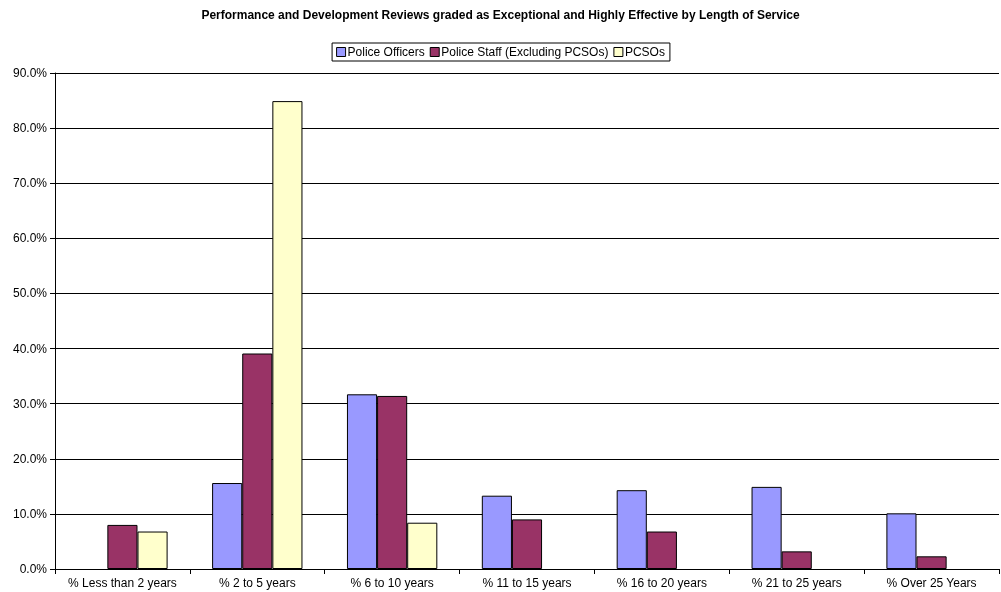  Describe the element at coordinates (30, 128) in the screenshot. I see `y-tick-label: 80.0%` at that location.